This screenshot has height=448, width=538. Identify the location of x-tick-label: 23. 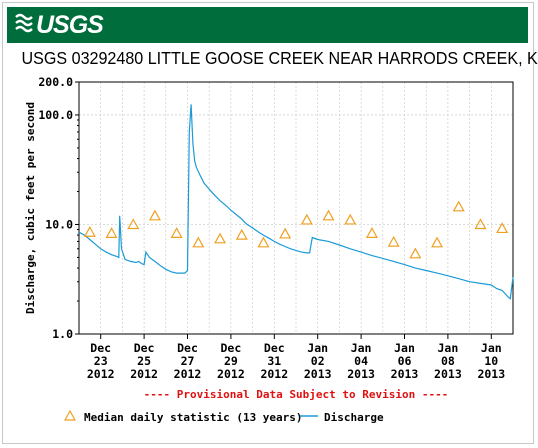
(101, 361).